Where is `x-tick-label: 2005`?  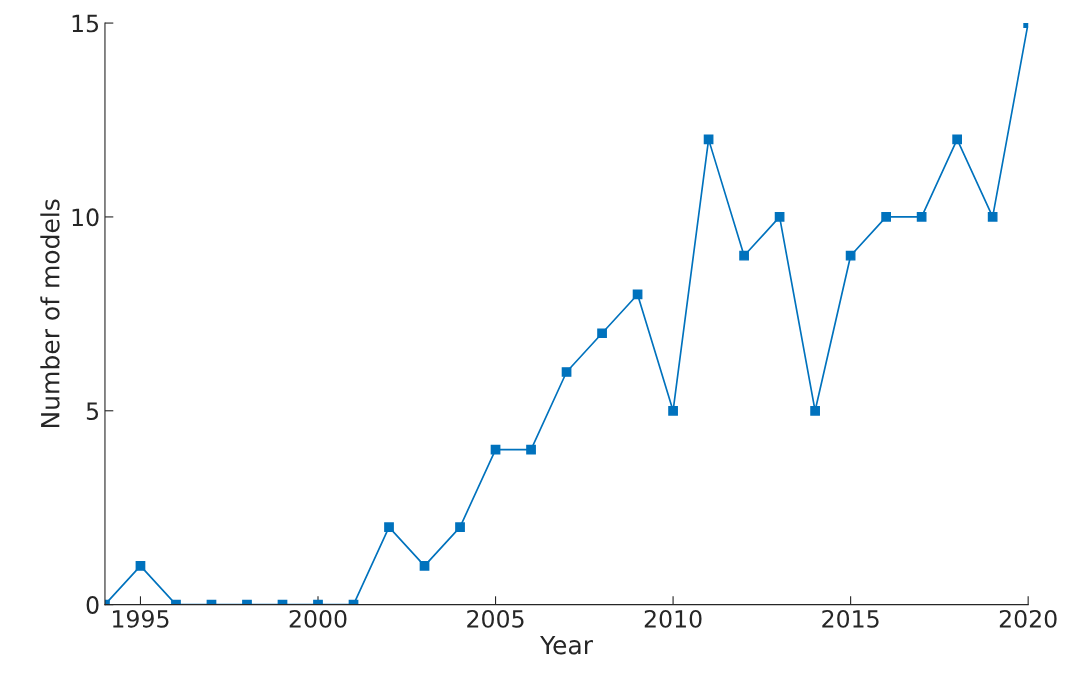 x-tick-label: 2005 is located at coordinates (495, 618).